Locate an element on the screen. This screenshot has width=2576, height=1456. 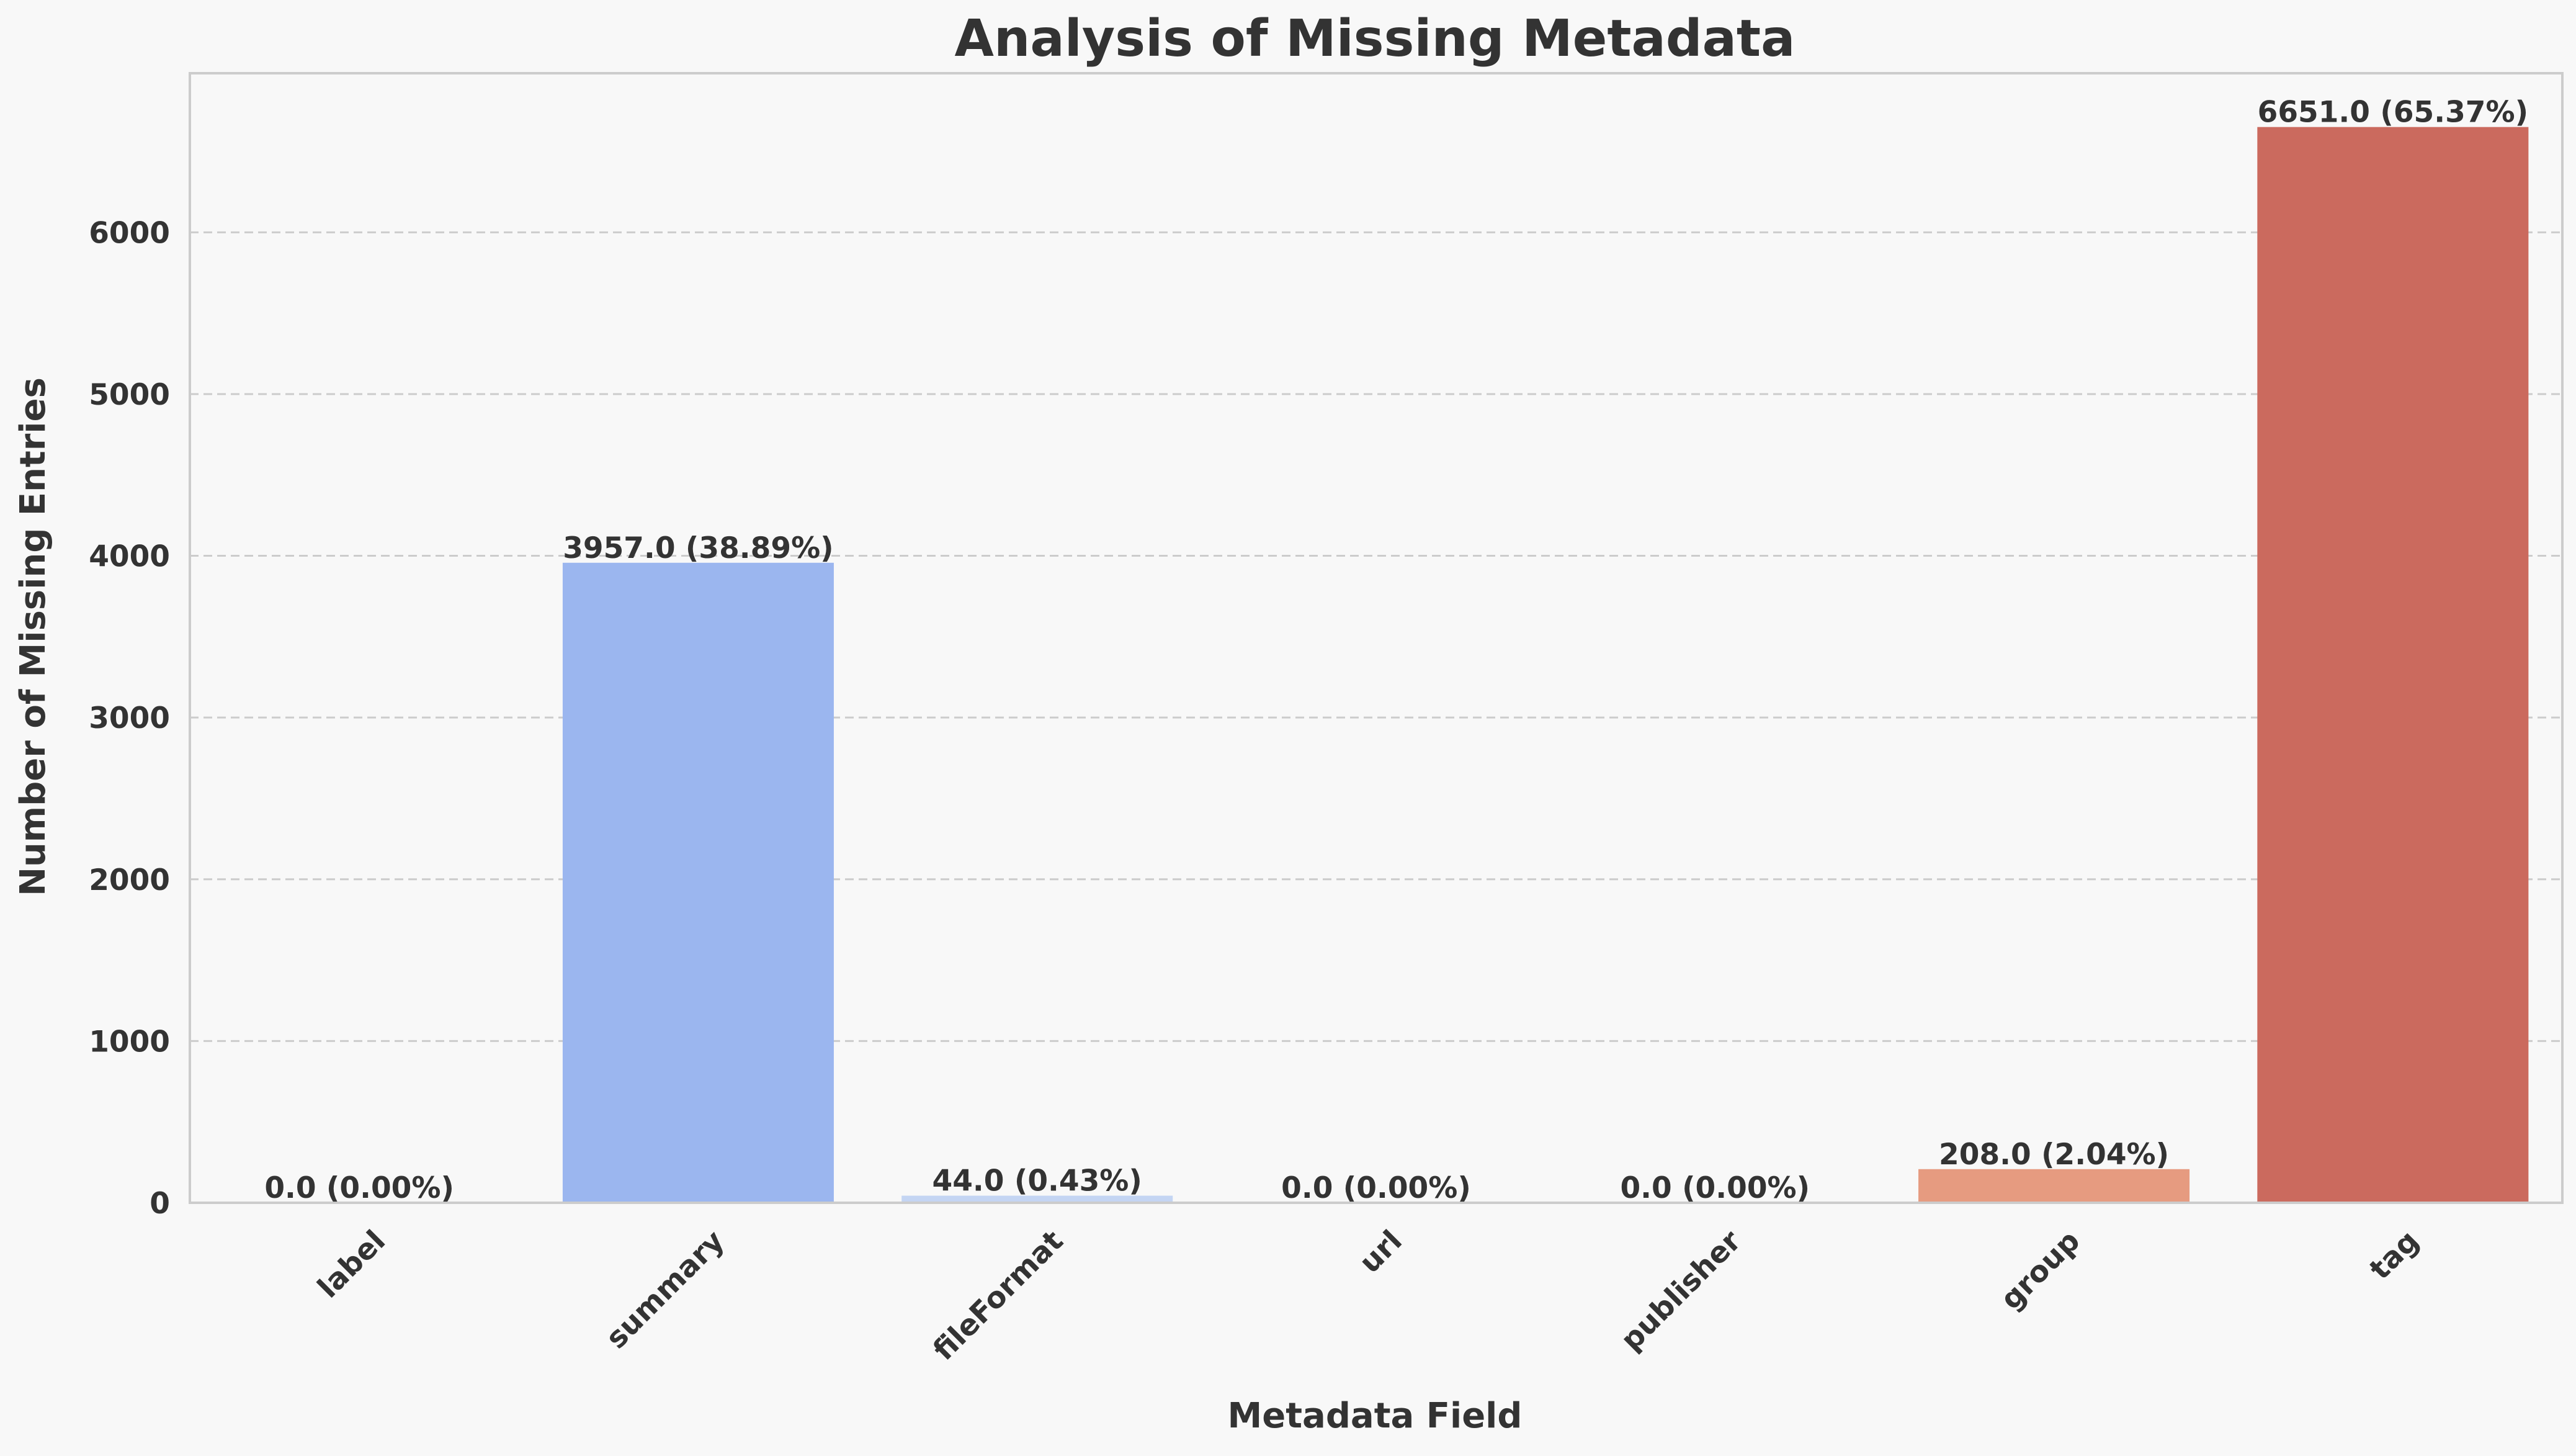
y-tick-label: 1000 is located at coordinates (129, 1042).